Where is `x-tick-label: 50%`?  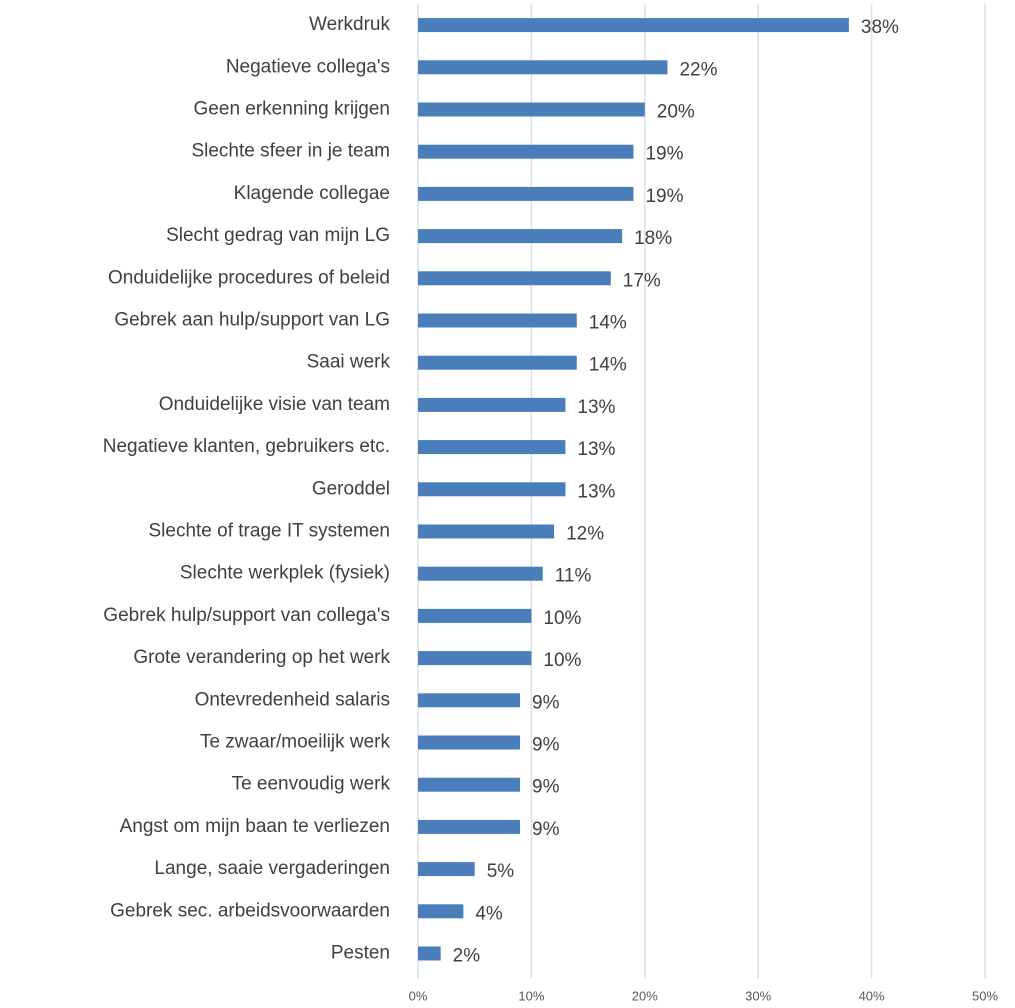
x-tick-label: 50% is located at coordinates (985, 995).